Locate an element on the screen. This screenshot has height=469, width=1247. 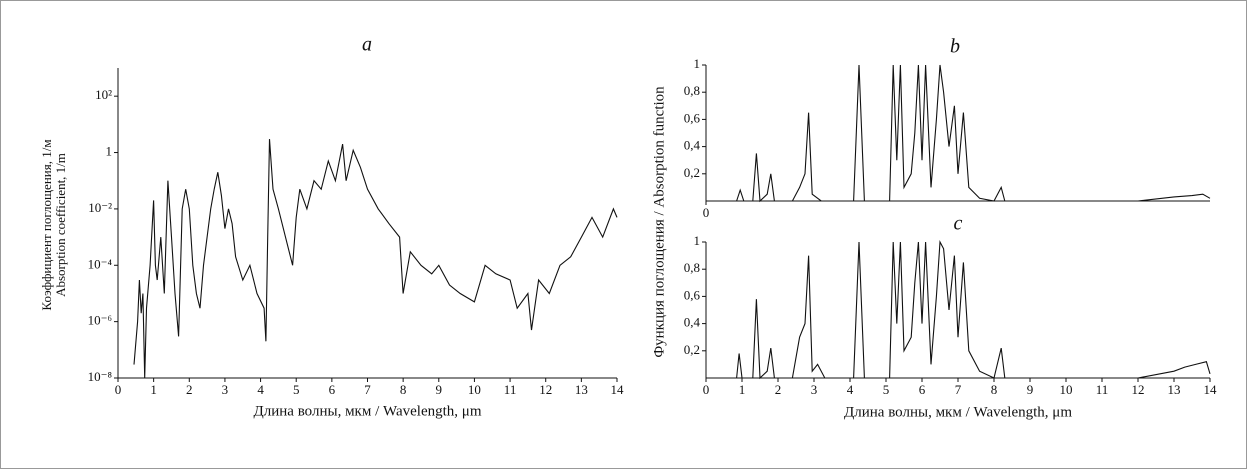
y-tick-label: 10⁻⁶ is located at coordinates (100, 320).